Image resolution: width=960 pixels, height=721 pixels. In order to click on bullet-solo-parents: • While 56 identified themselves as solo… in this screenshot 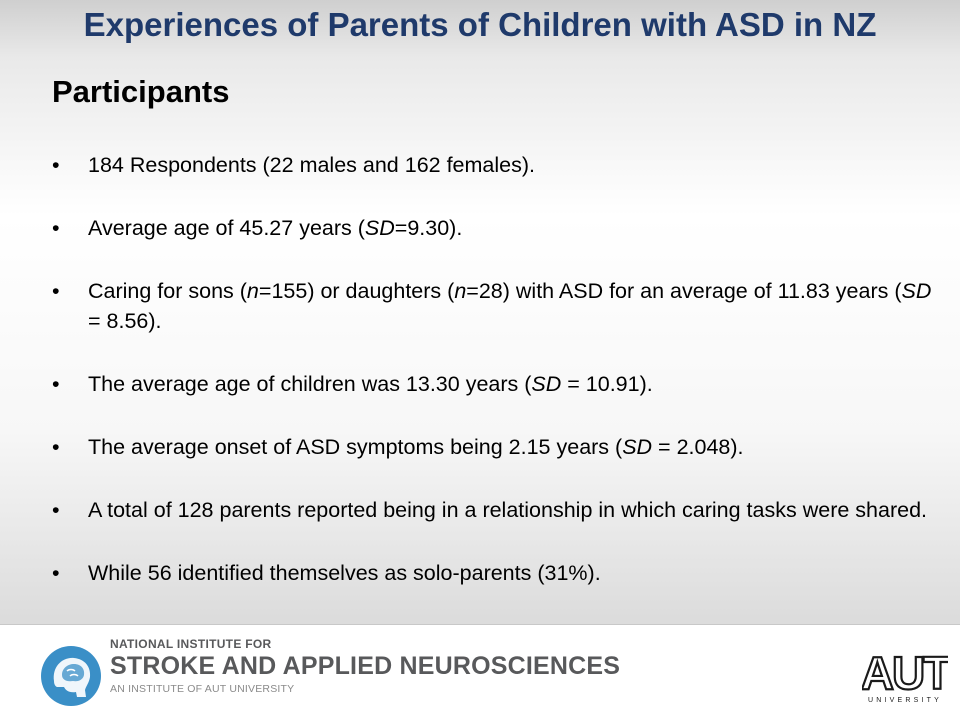, I will do `click(492, 573)`.